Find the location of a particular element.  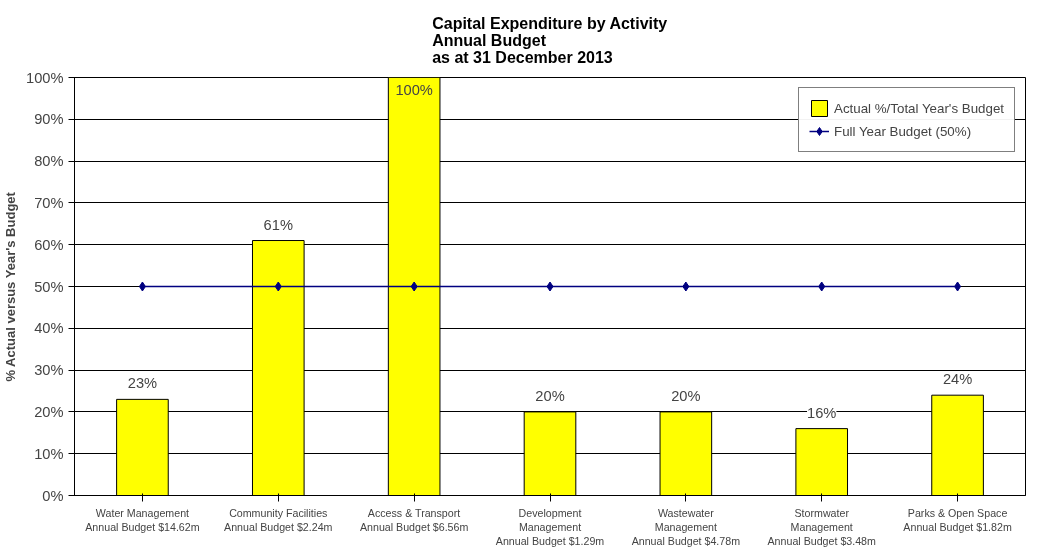

data-label: 23% is located at coordinates (142, 383).